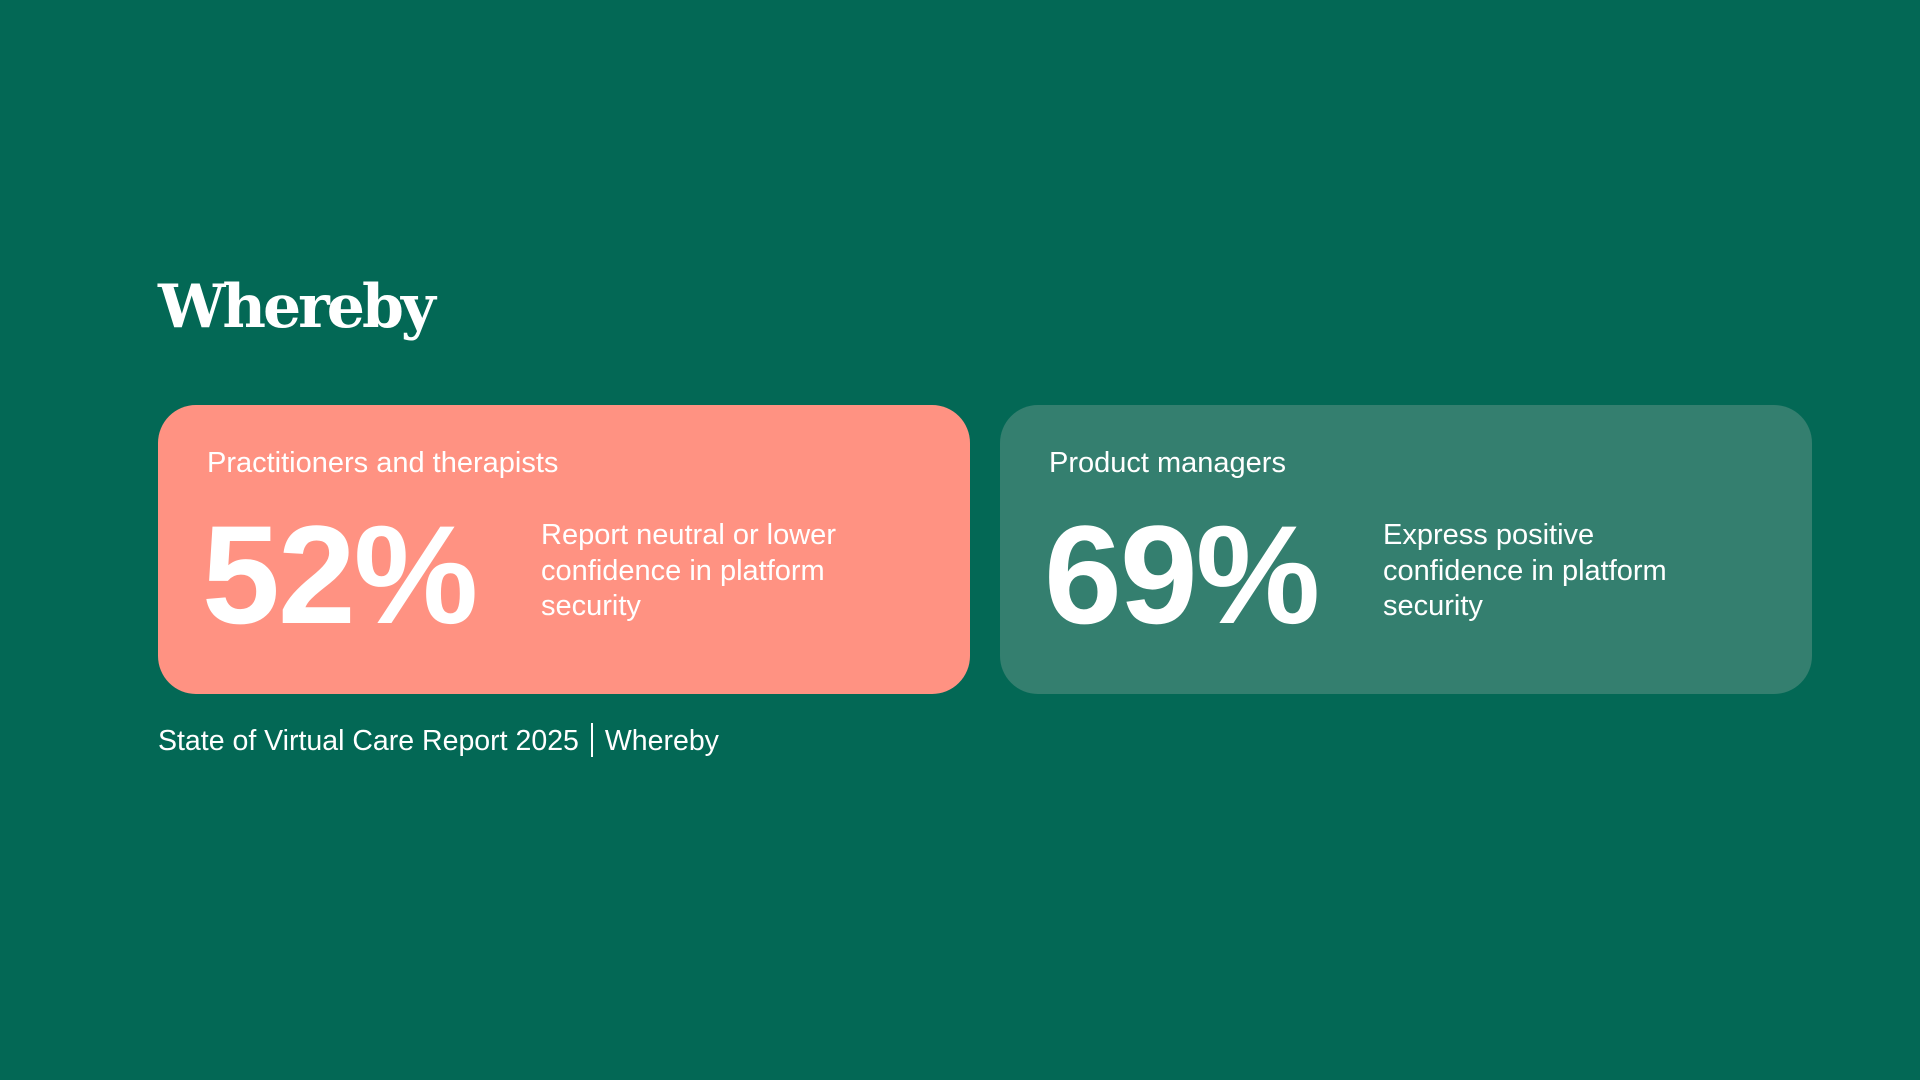 This screenshot has width=1920, height=1080. What do you see at coordinates (340, 574) in the screenshot?
I see `card-stat-value: 52%` at bounding box center [340, 574].